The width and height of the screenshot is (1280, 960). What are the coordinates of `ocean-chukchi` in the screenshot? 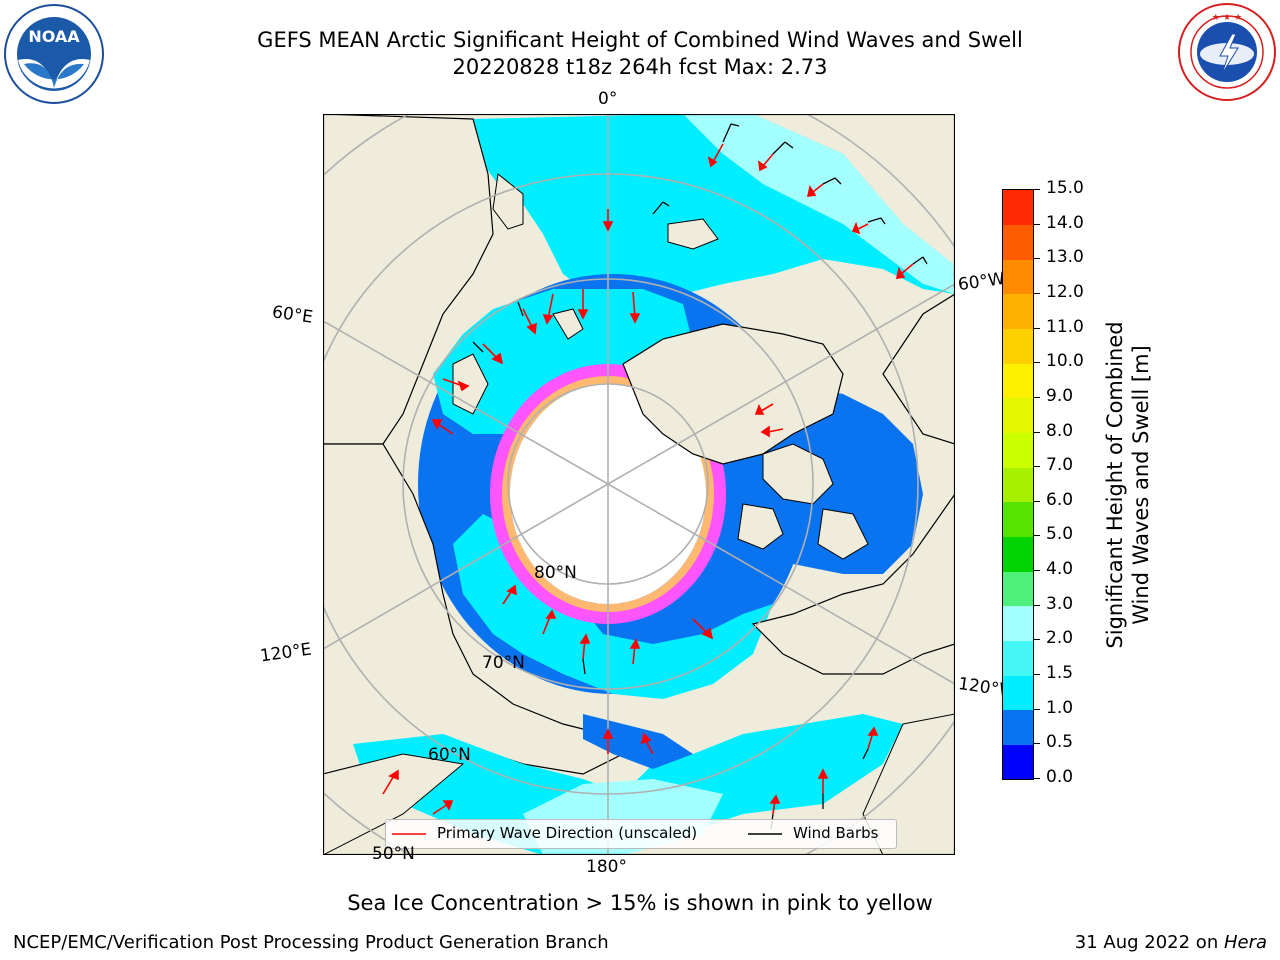 It's located at (638, 741).